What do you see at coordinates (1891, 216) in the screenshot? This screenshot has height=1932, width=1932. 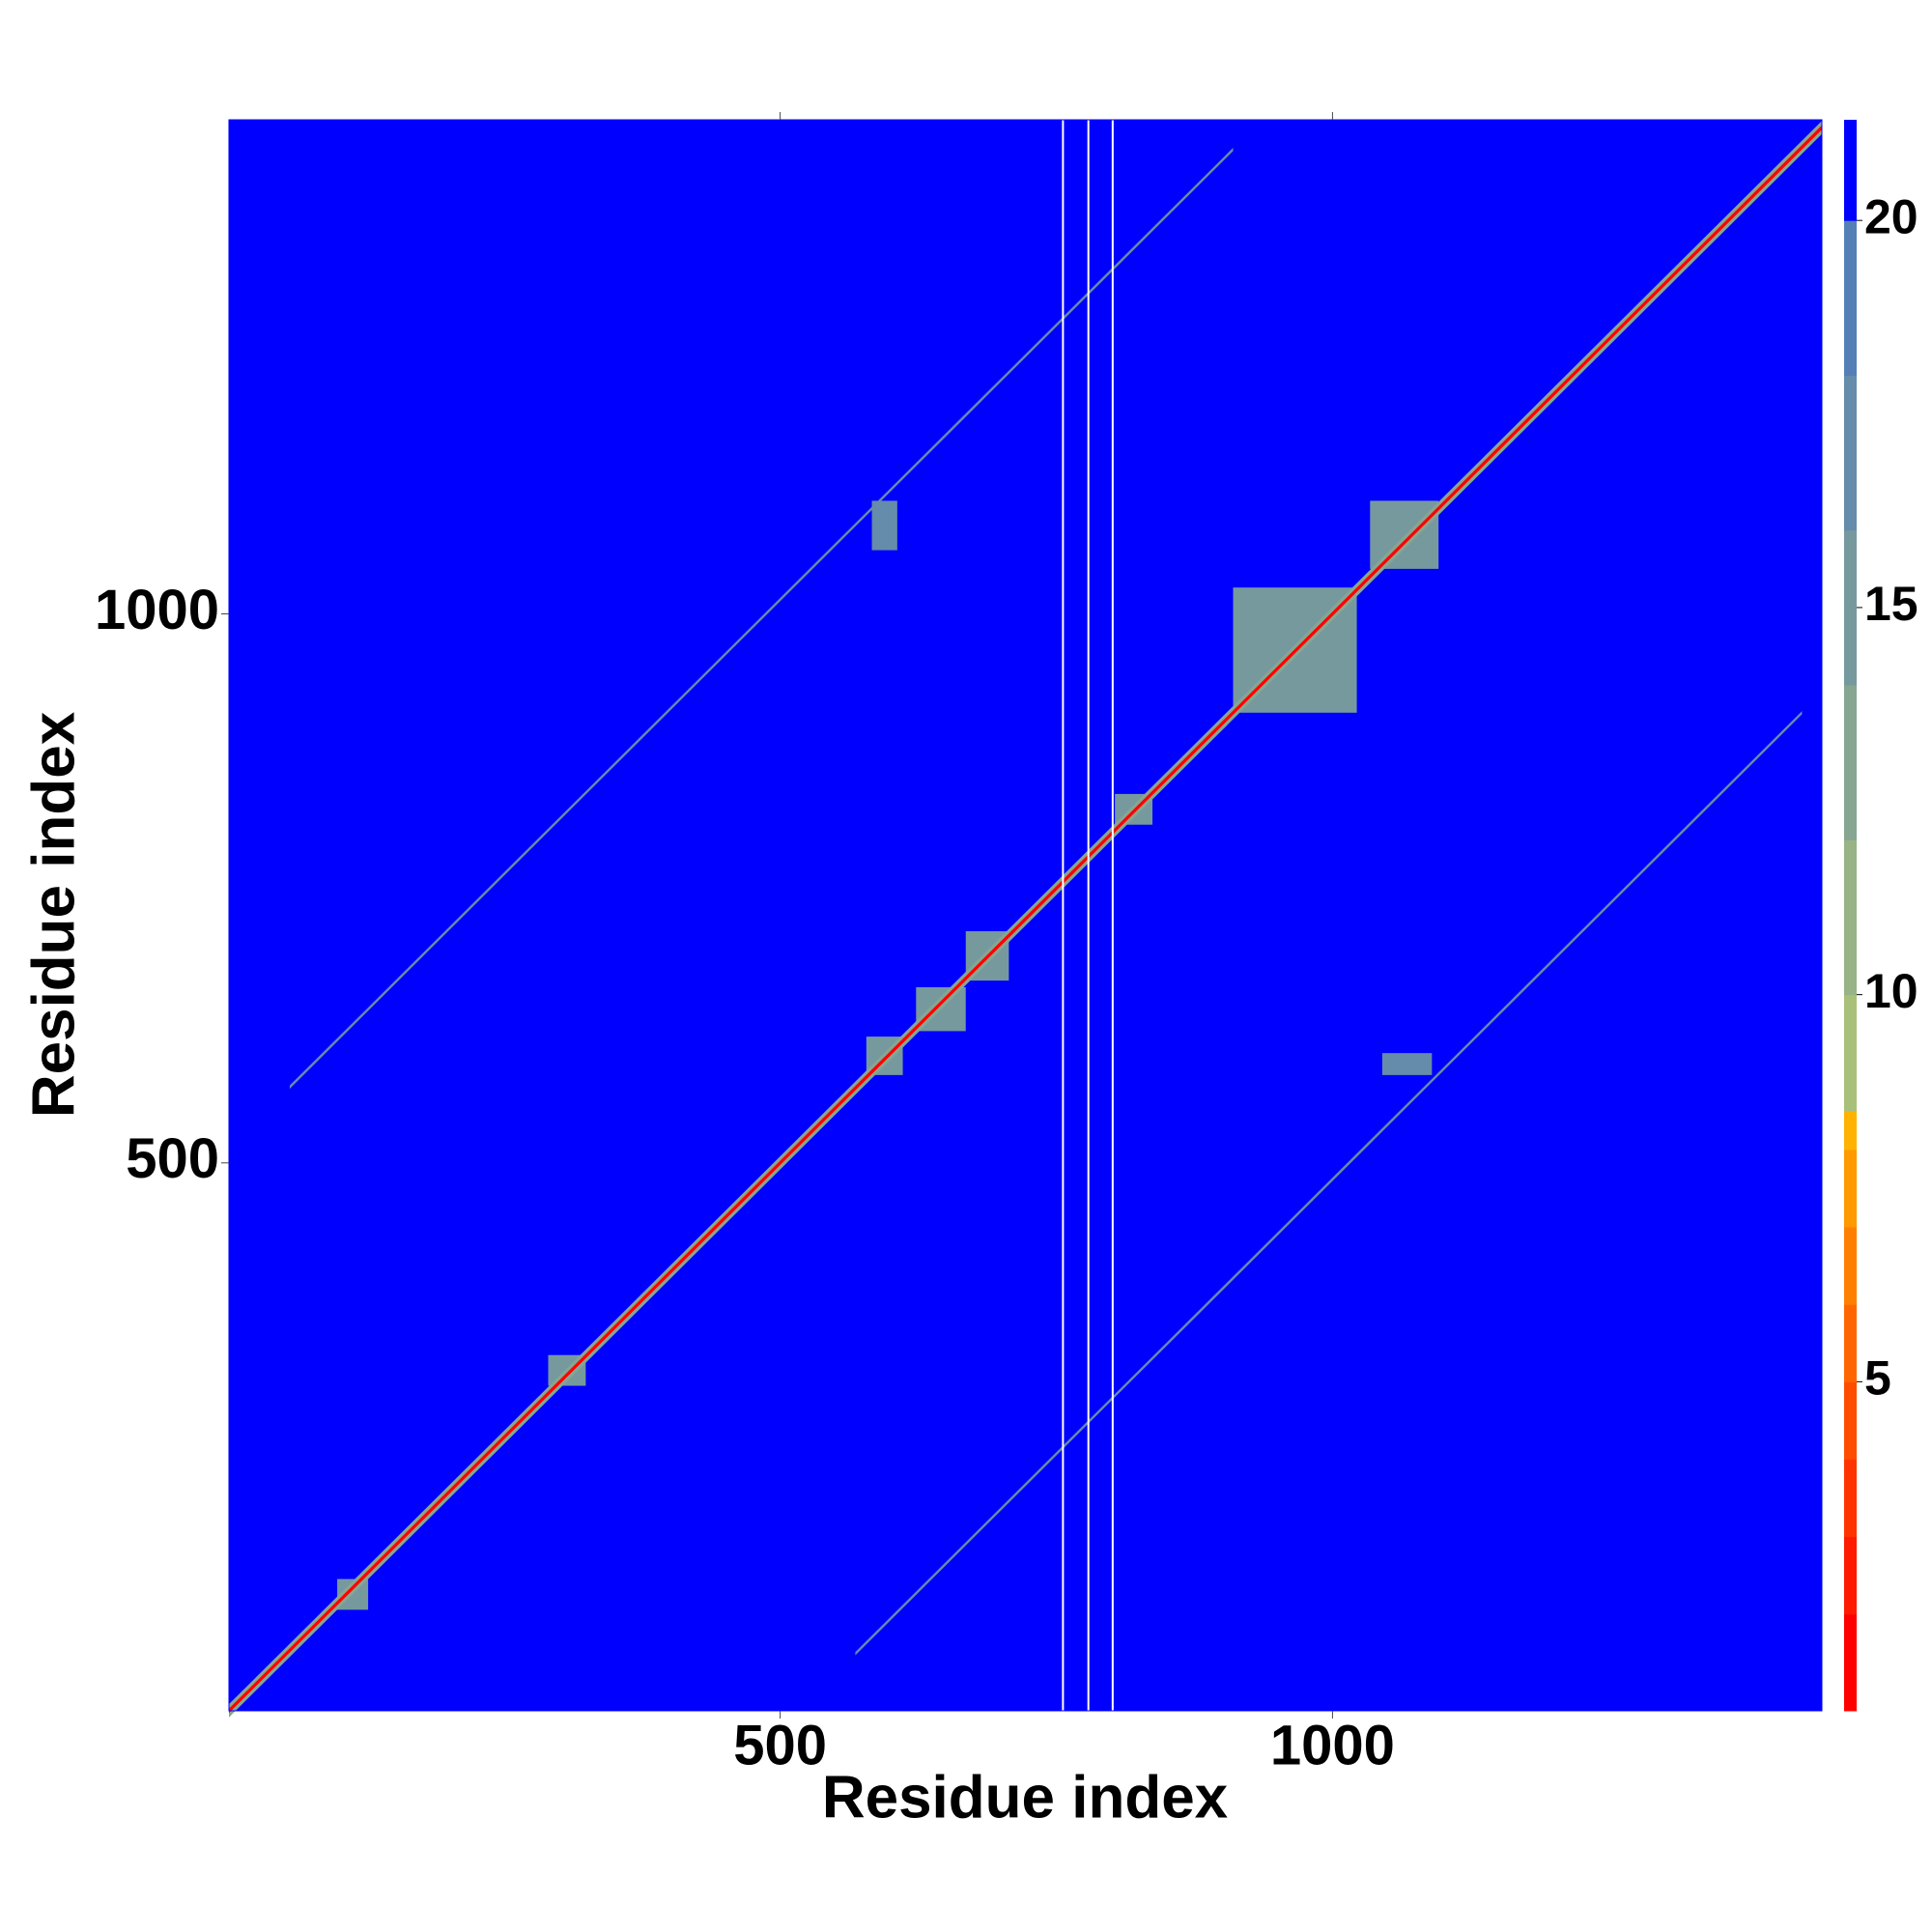 I see `colorbar-tick-label: 20` at bounding box center [1891, 216].